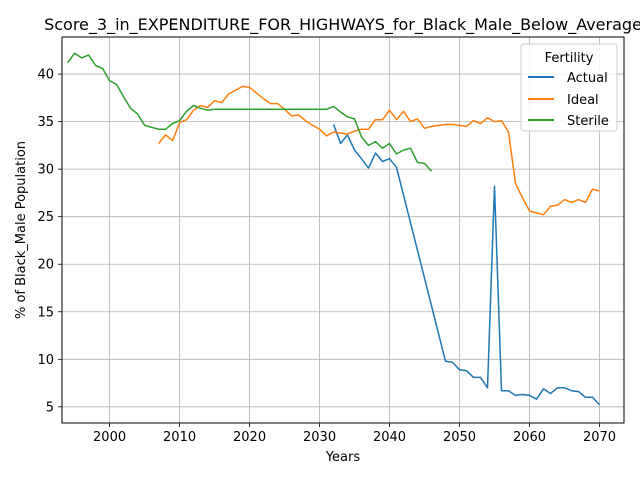  I want to click on legend: Fertility Actual Ideal Sterile, so click(569, 87).